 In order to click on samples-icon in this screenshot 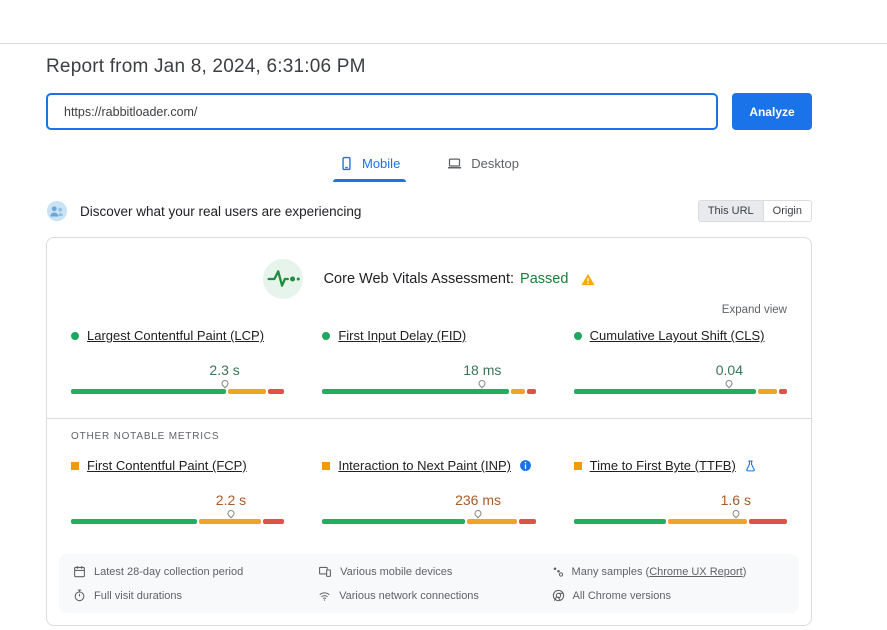, I will do `click(558, 572)`.